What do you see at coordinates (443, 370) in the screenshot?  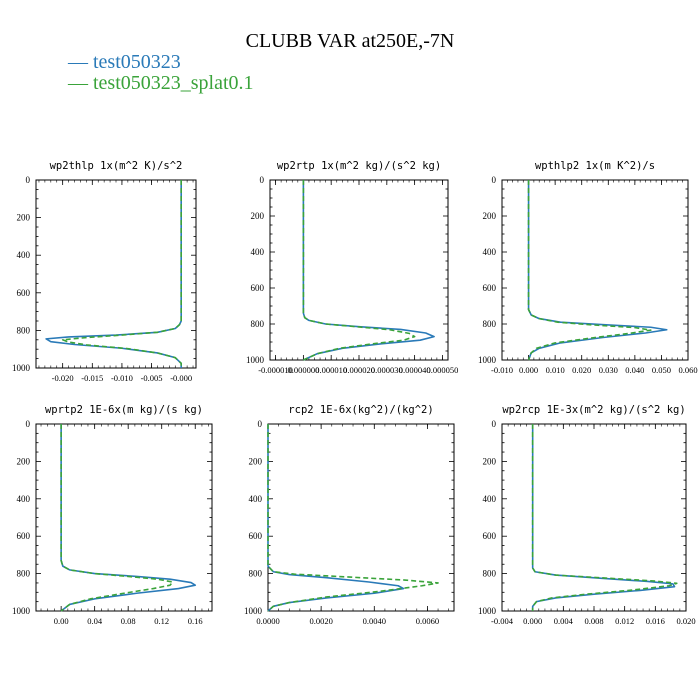 I see `x-tick-label: 0.000050` at bounding box center [443, 370].